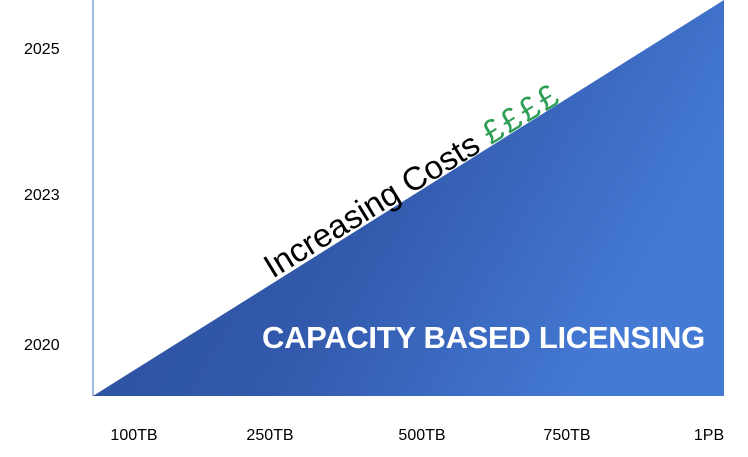 The image size is (748, 457). I want to click on y-tick-label: 2023, so click(42, 195).